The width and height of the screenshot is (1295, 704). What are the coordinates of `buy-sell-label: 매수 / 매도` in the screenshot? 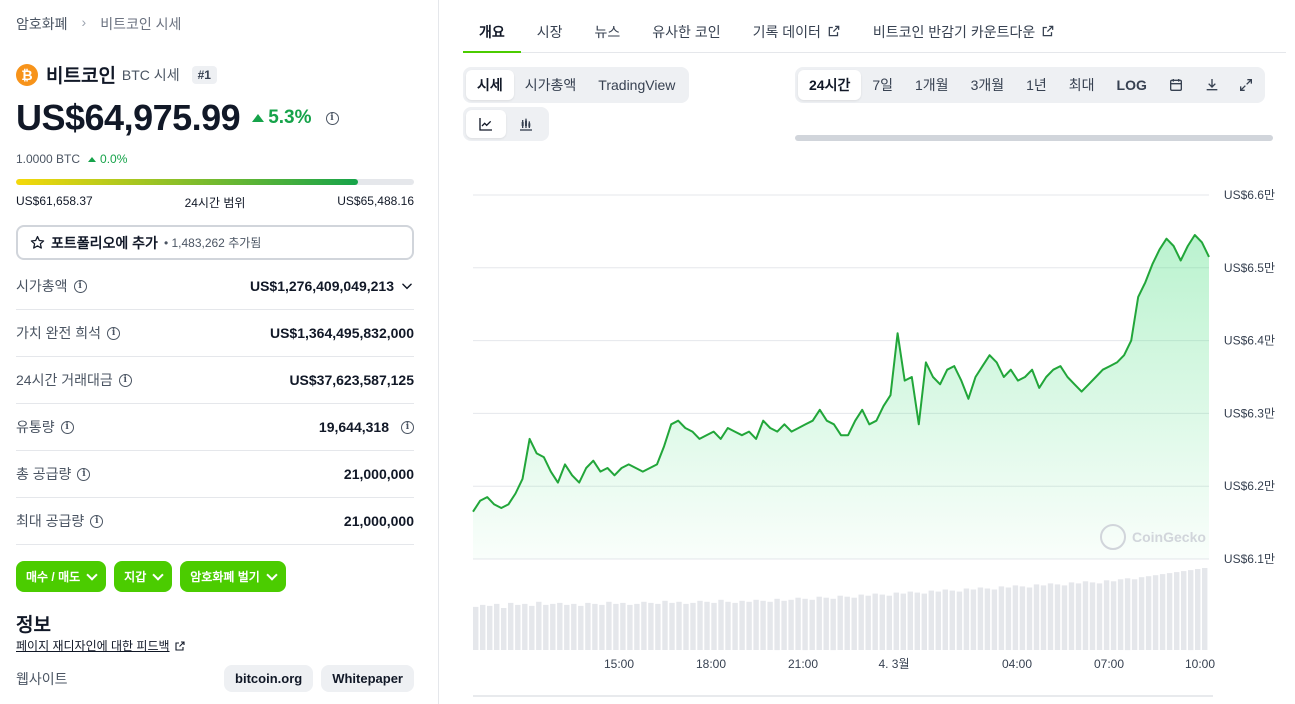 It's located at (53, 577).